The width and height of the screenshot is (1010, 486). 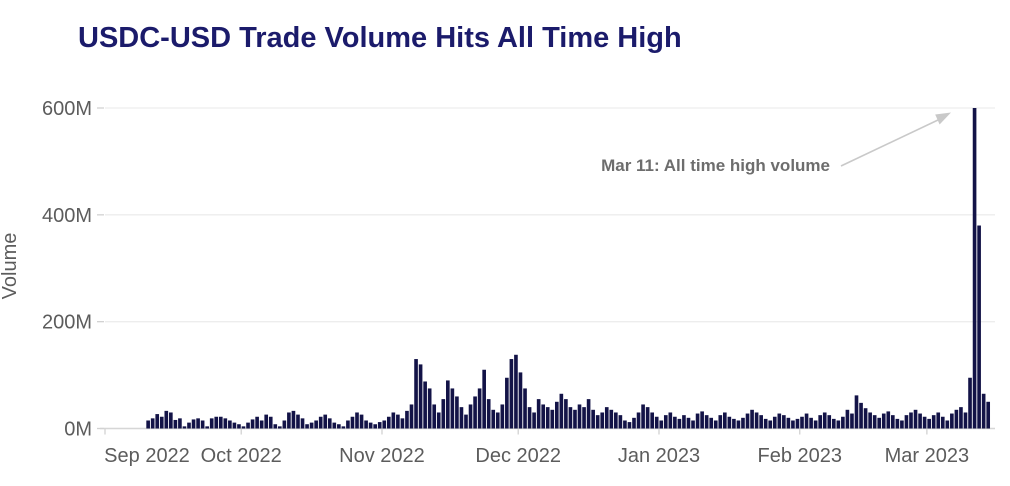 What do you see at coordinates (241, 456) in the screenshot?
I see `x-tick-label: Oct 2022` at bounding box center [241, 456].